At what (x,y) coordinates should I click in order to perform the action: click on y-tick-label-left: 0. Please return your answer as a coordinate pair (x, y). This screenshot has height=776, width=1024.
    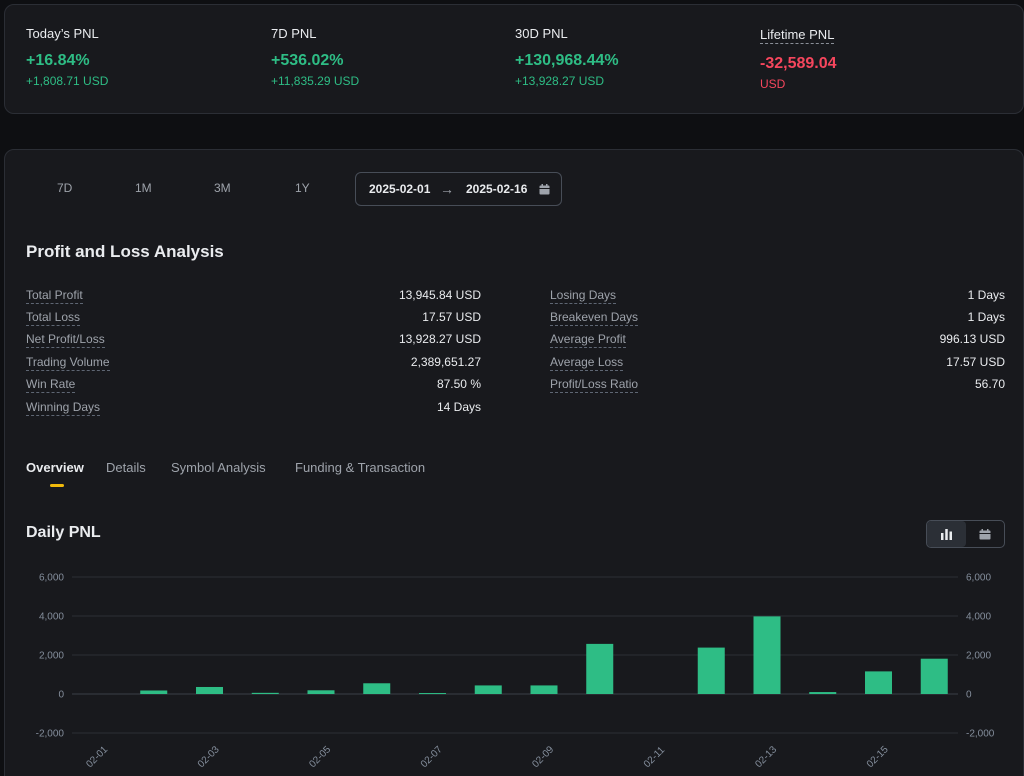
    Looking at the image, I should click on (61, 695).